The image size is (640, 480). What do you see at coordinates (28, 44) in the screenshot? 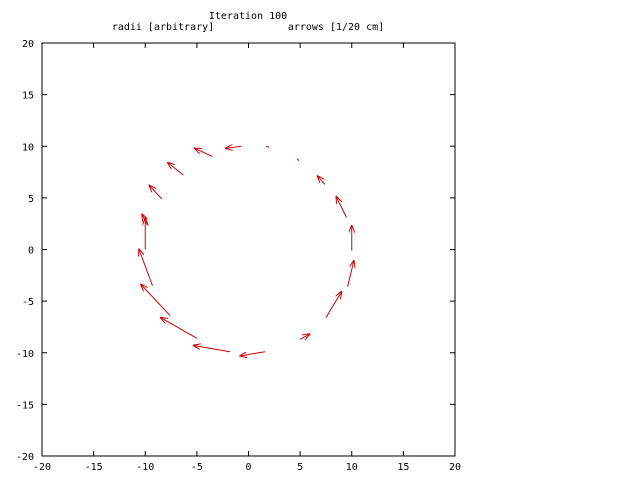
I see `y-tick-label: 20` at bounding box center [28, 44].